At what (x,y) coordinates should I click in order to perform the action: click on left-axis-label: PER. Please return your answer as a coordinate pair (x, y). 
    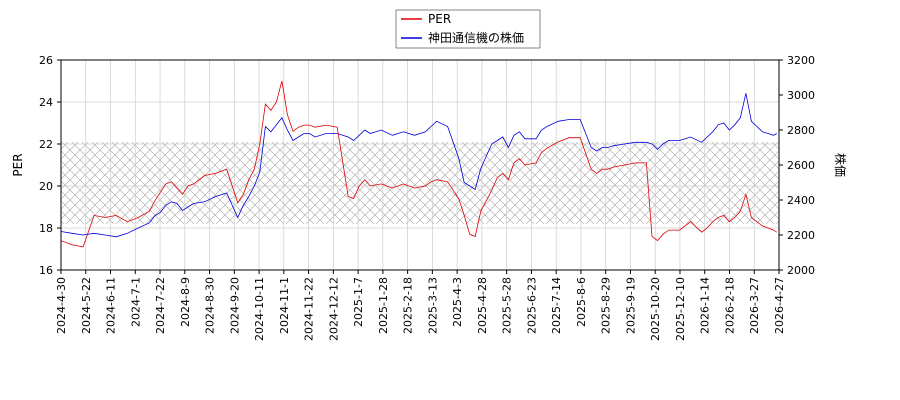
    Looking at the image, I should click on (18, 164).